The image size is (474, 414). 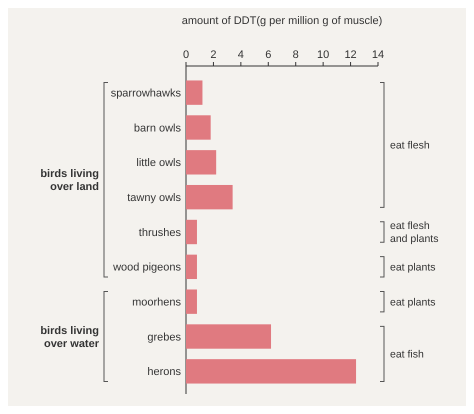 What do you see at coordinates (414, 233) in the screenshot?
I see `text: eat flesh and plants` at bounding box center [414, 233].